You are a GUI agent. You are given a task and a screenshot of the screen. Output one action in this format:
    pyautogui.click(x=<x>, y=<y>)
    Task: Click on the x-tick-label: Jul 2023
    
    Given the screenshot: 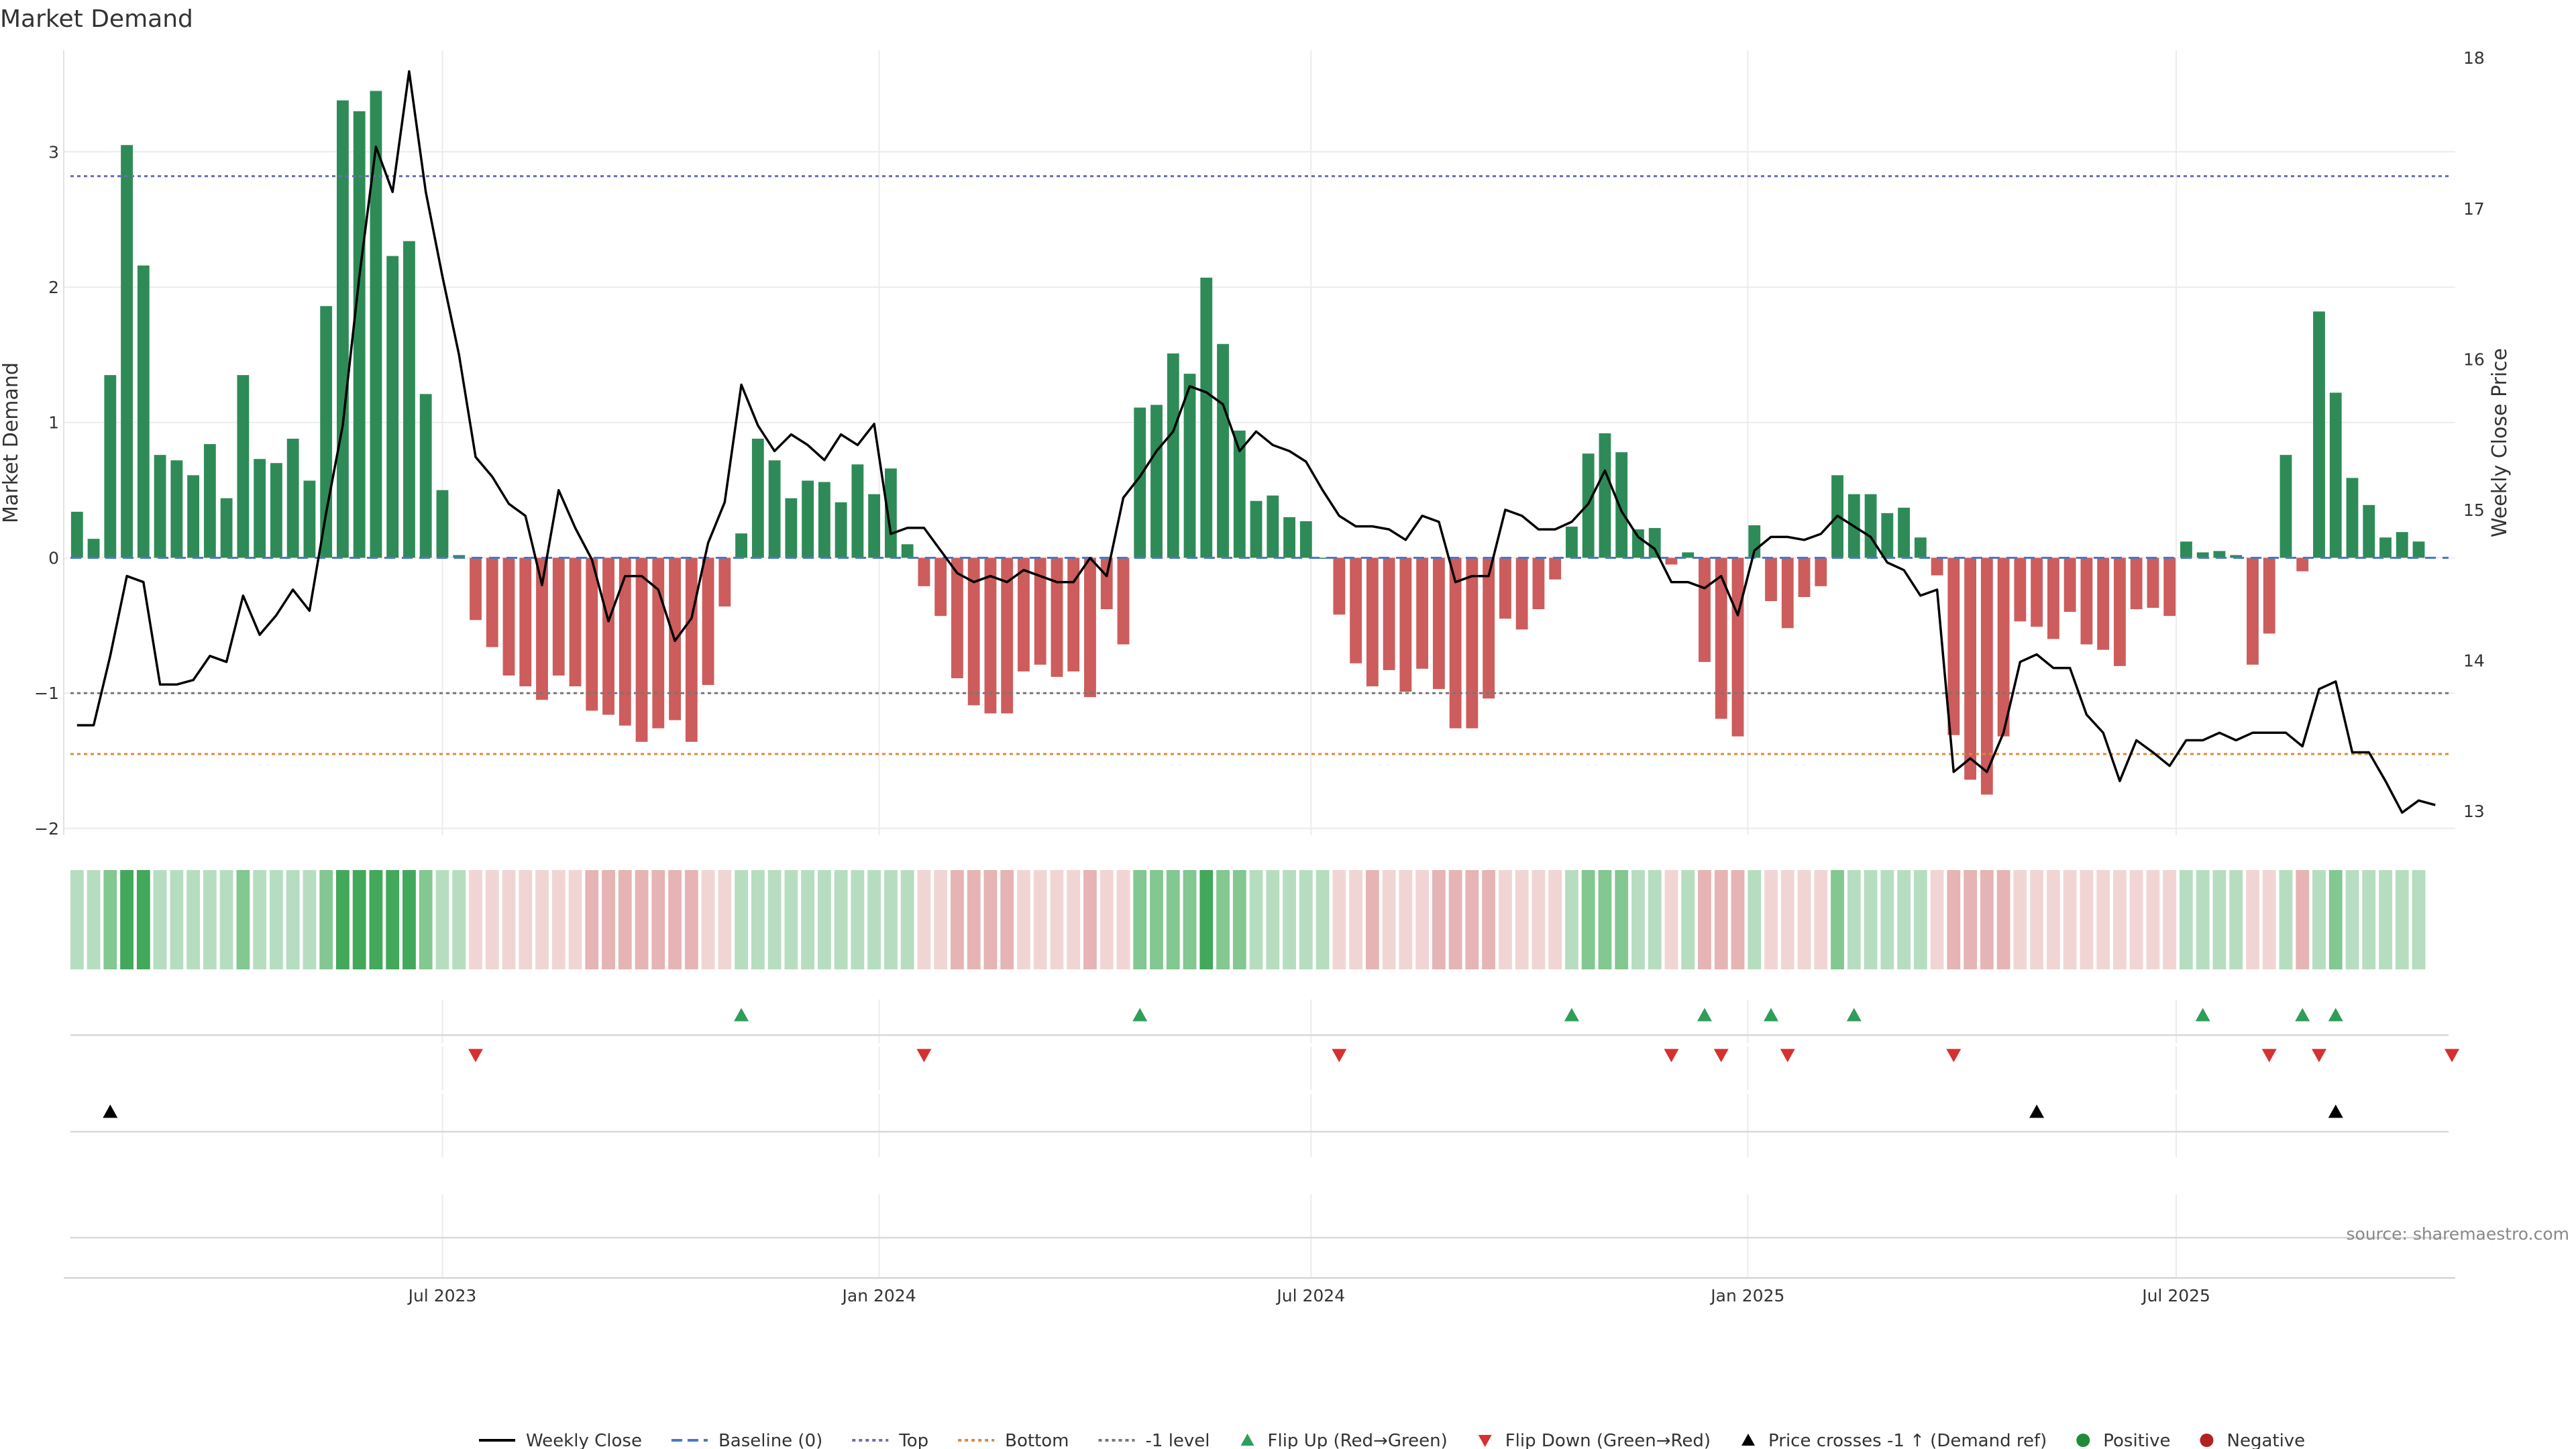 What is the action you would take?
    pyautogui.click(x=442, y=1295)
    